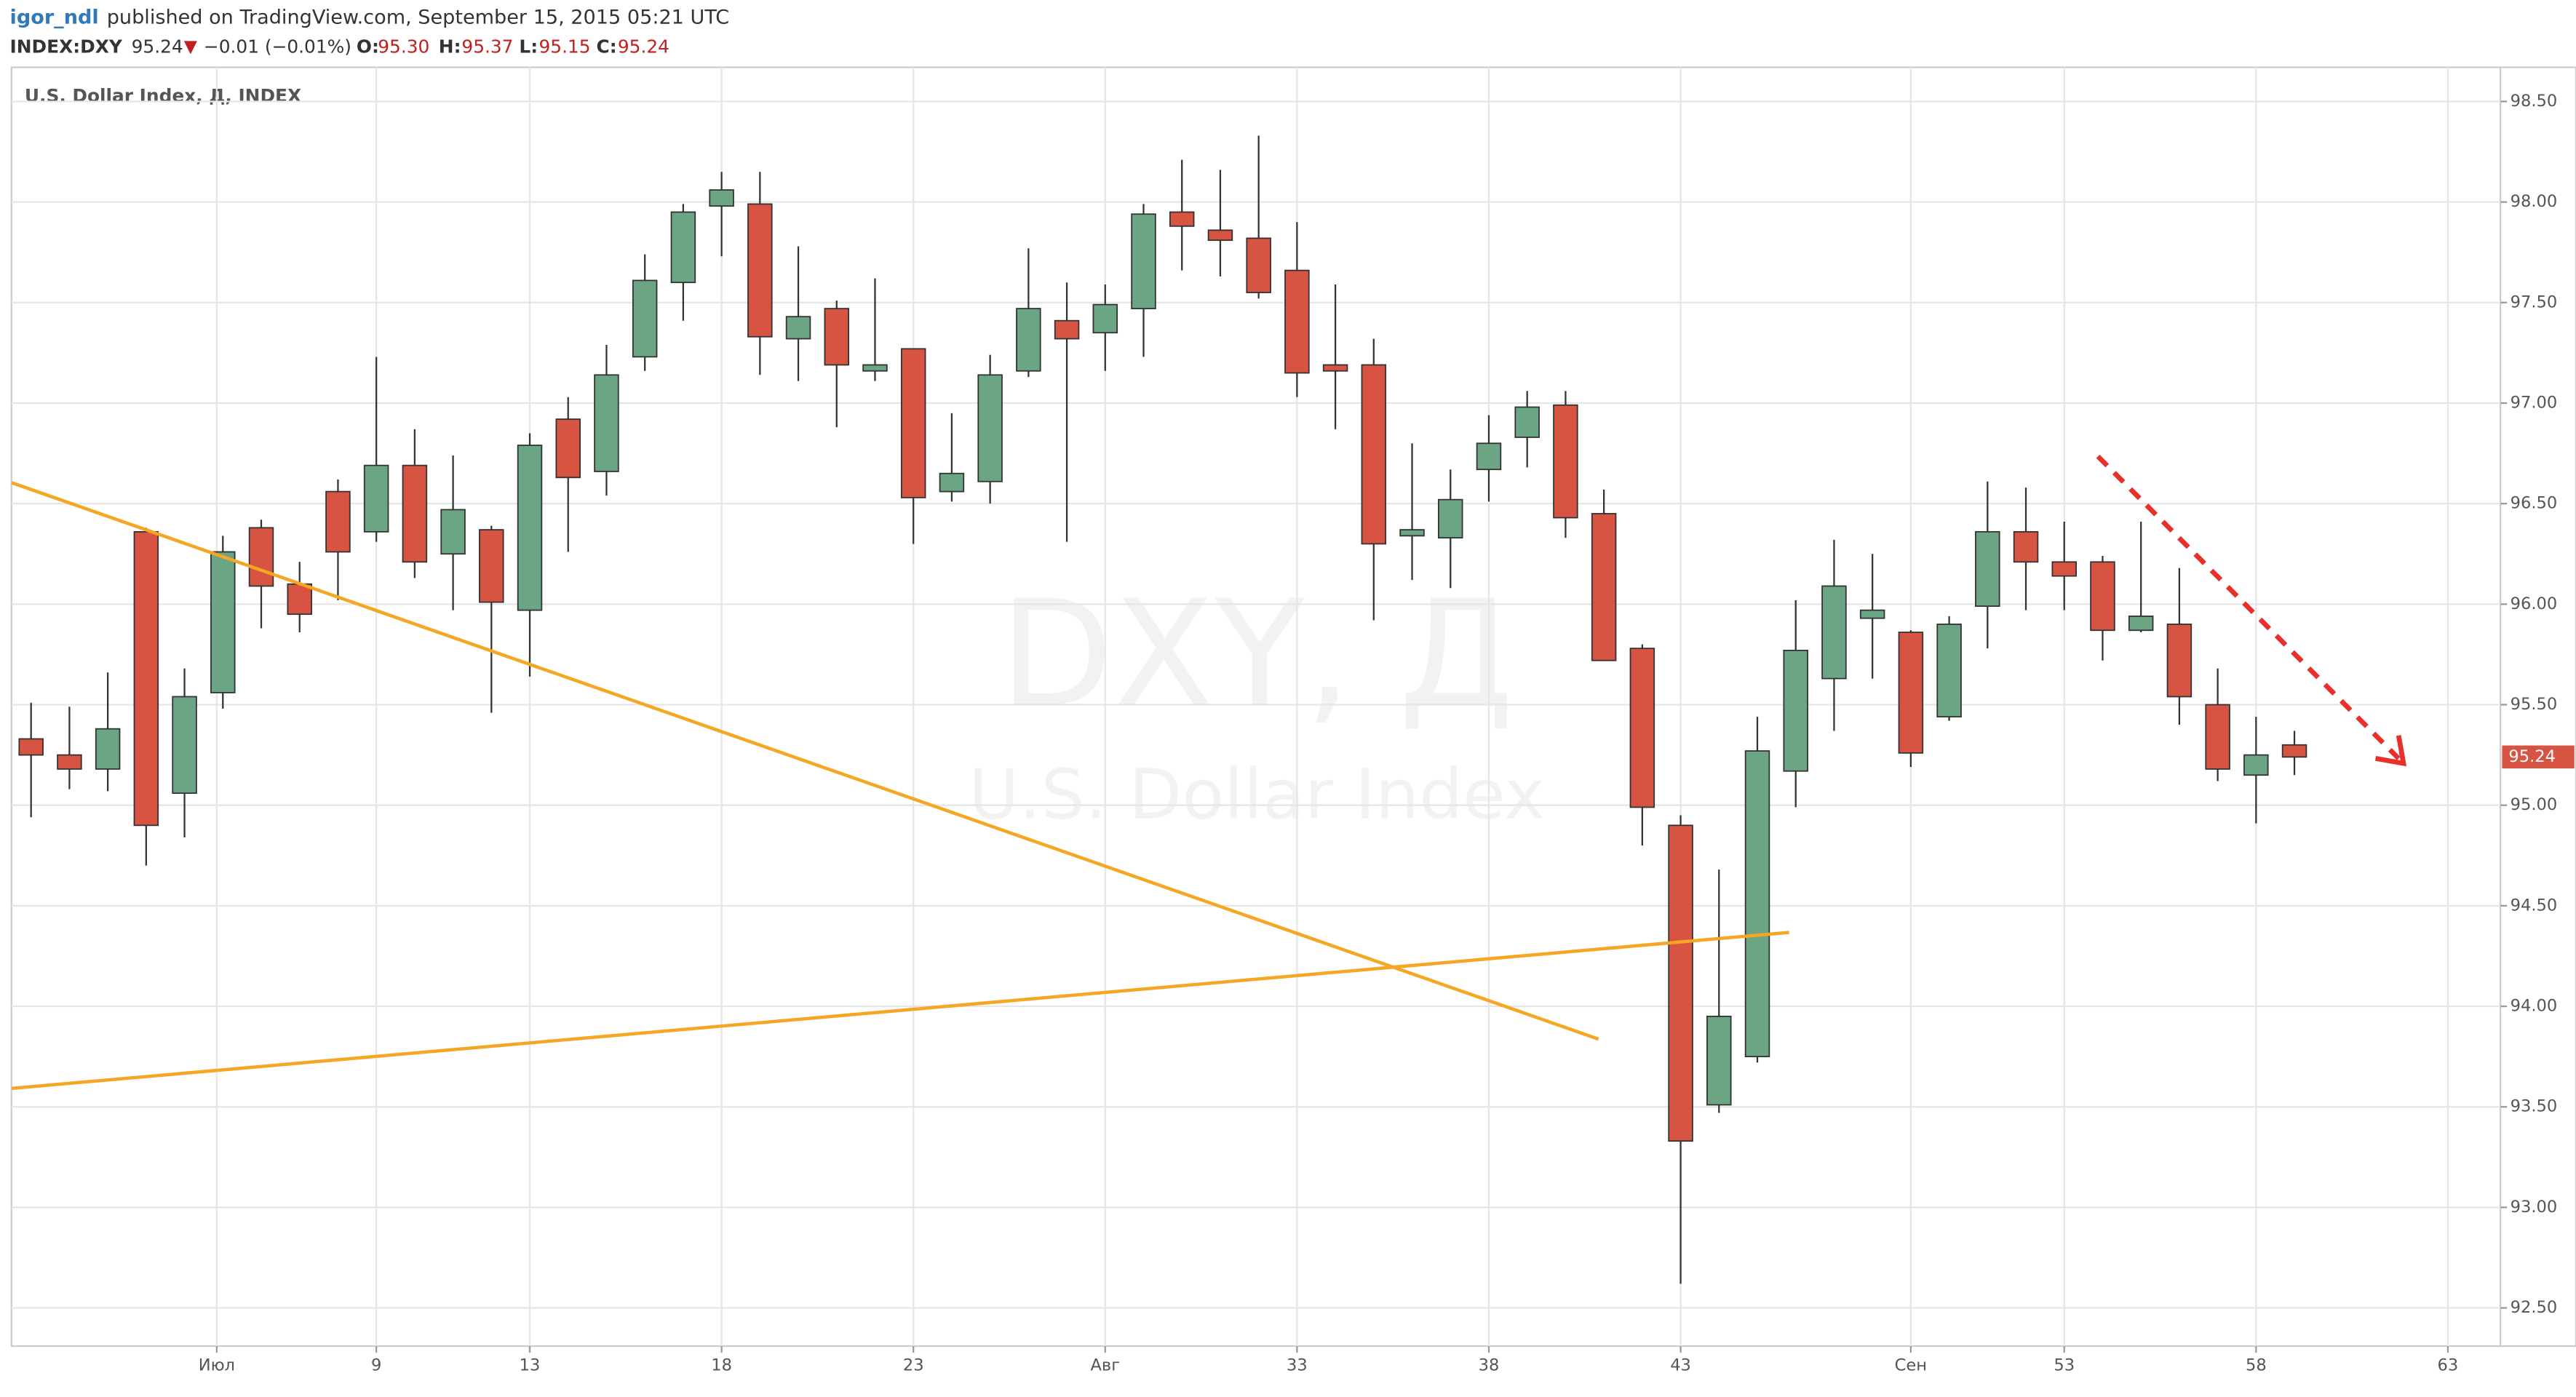 Image resolution: width=2576 pixels, height=1397 pixels. I want to click on x-tick-label: 43, so click(1680, 1366).